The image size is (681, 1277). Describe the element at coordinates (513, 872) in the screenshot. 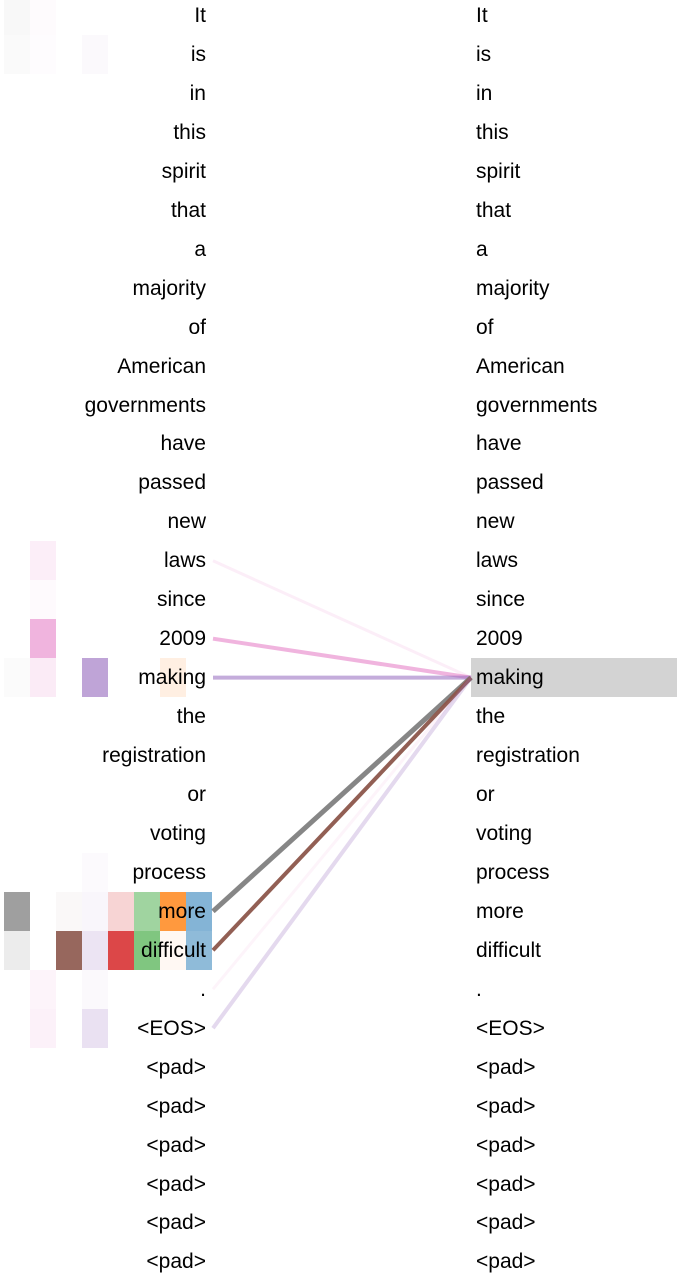

I see `right-token: process` at that location.